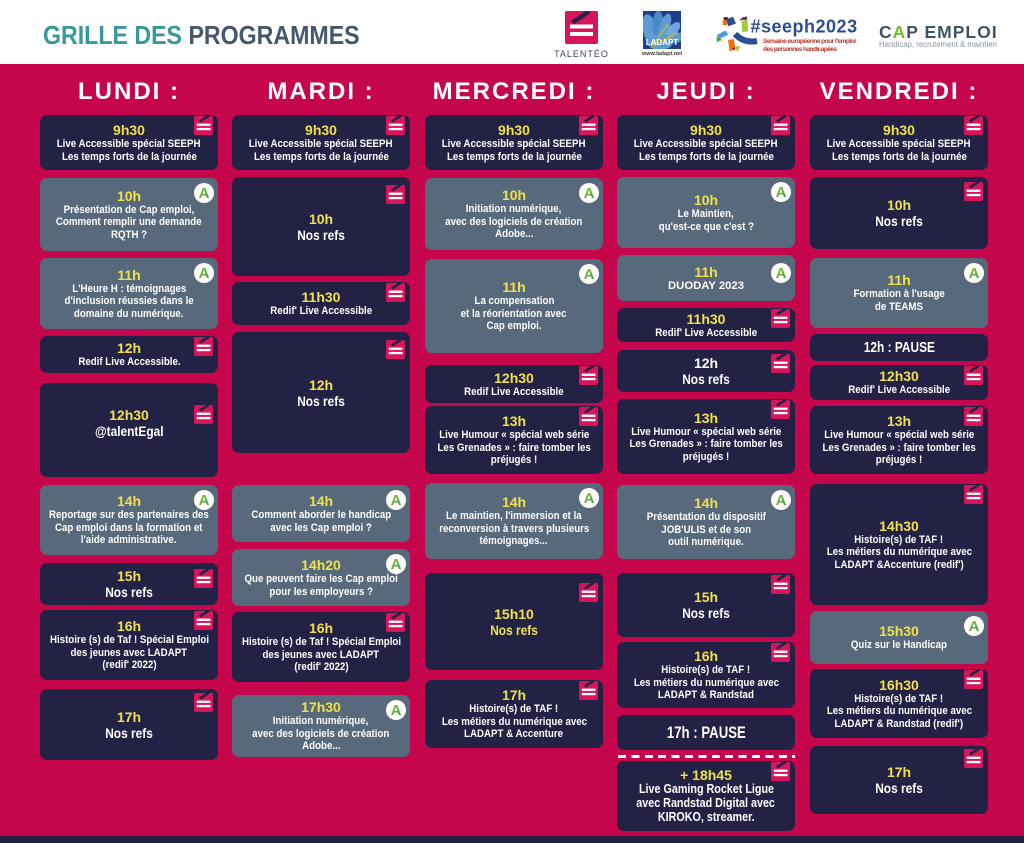 This screenshot has width=1024, height=843. I want to click on svg-text: des personnes handicapées, so click(800, 49).